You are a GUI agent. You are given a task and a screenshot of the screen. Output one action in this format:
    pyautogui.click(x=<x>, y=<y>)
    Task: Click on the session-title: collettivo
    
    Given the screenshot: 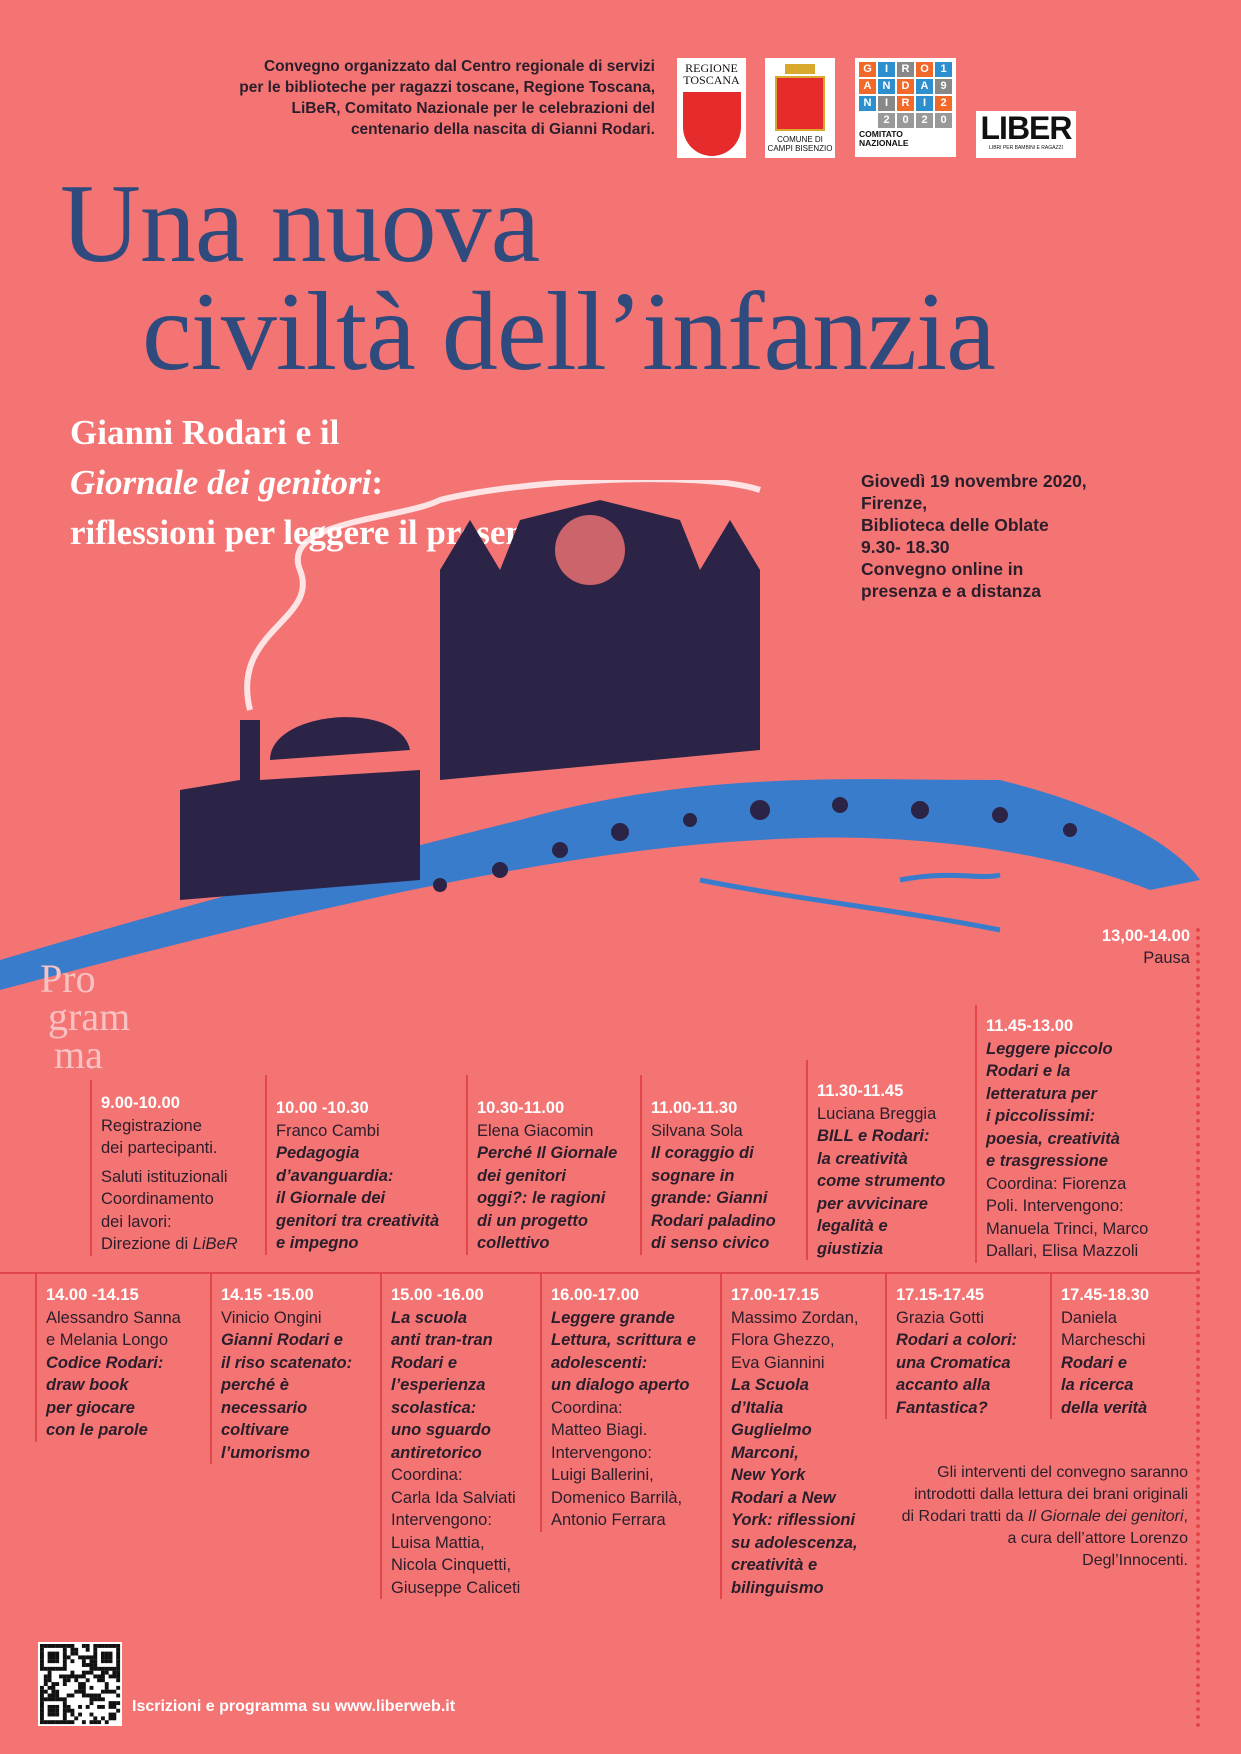 What is the action you would take?
    pyautogui.click(x=513, y=1243)
    